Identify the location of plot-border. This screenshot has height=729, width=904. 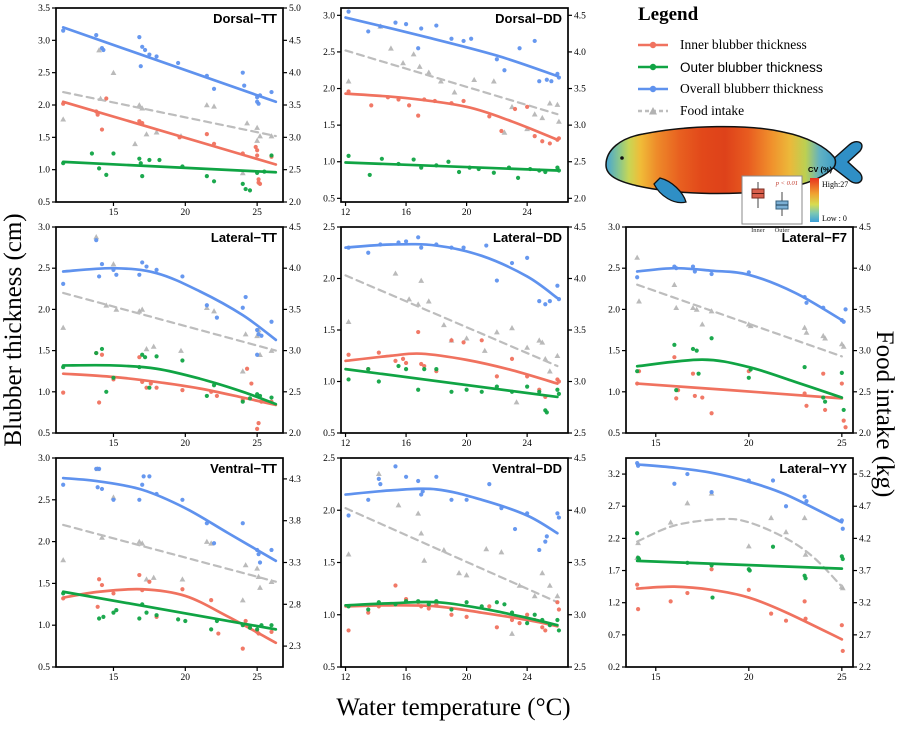
(454, 105).